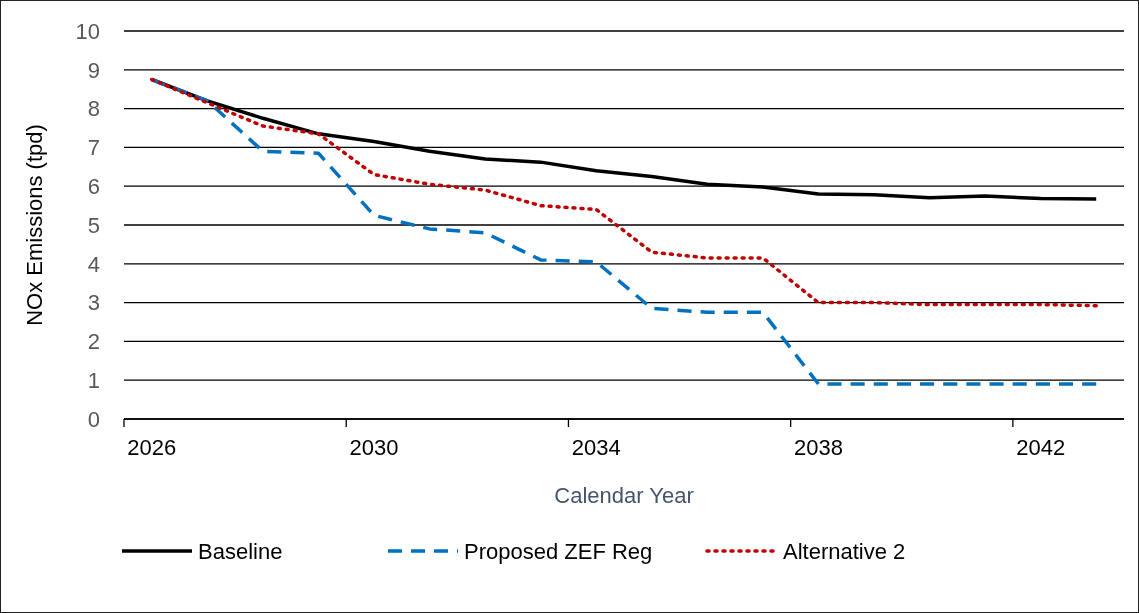 This screenshot has height=613, width=1139. Describe the element at coordinates (93, 264) in the screenshot. I see `y-tick-label: 4` at that location.